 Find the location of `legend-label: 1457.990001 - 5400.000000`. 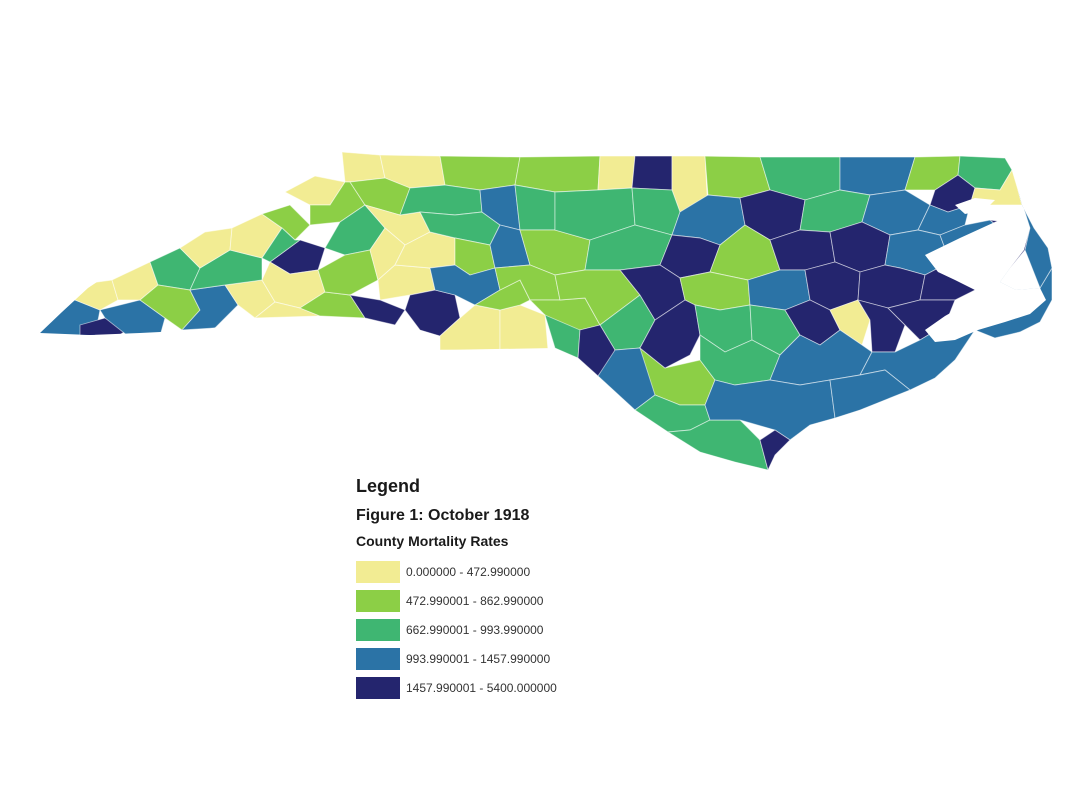

legend-label: 1457.990001 - 5400.000000 is located at coordinates (481, 687).